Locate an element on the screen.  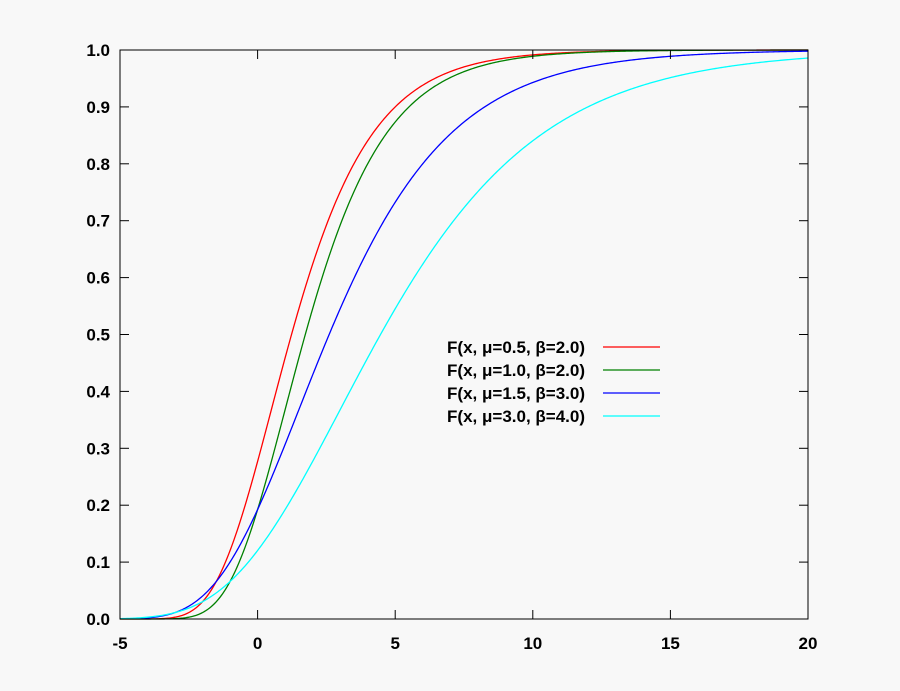
legend-label: F(x, μ=1.0, β=2.0) is located at coordinates (516, 370).